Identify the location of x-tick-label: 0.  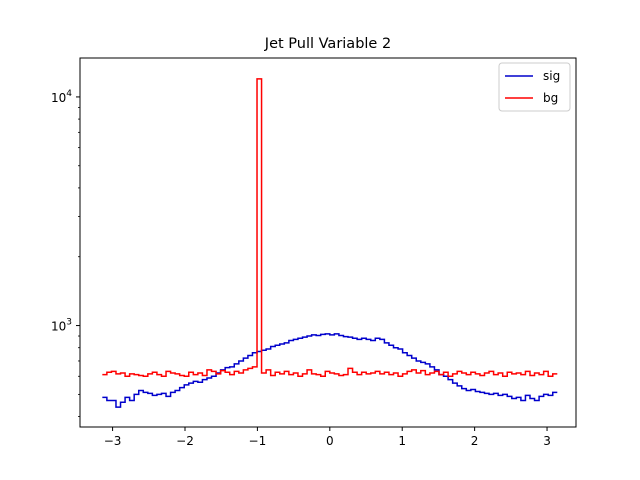
(330, 441).